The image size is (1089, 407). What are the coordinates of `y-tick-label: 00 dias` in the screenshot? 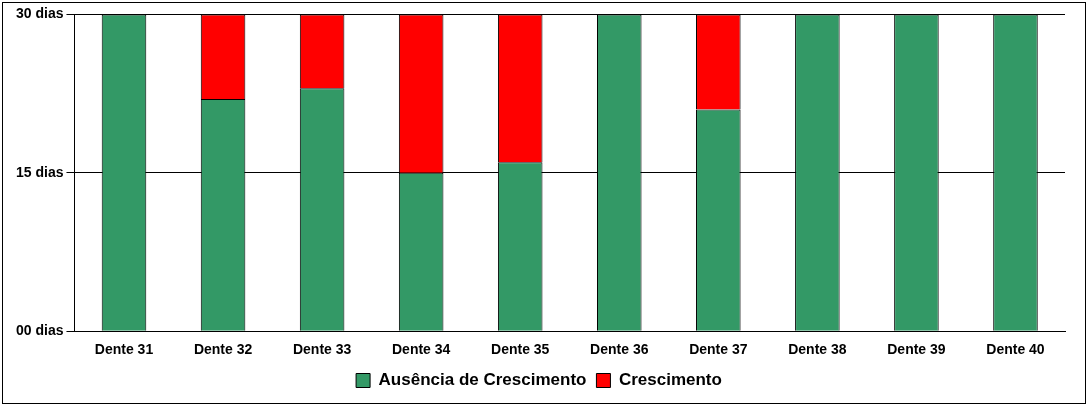 It's located at (39, 330).